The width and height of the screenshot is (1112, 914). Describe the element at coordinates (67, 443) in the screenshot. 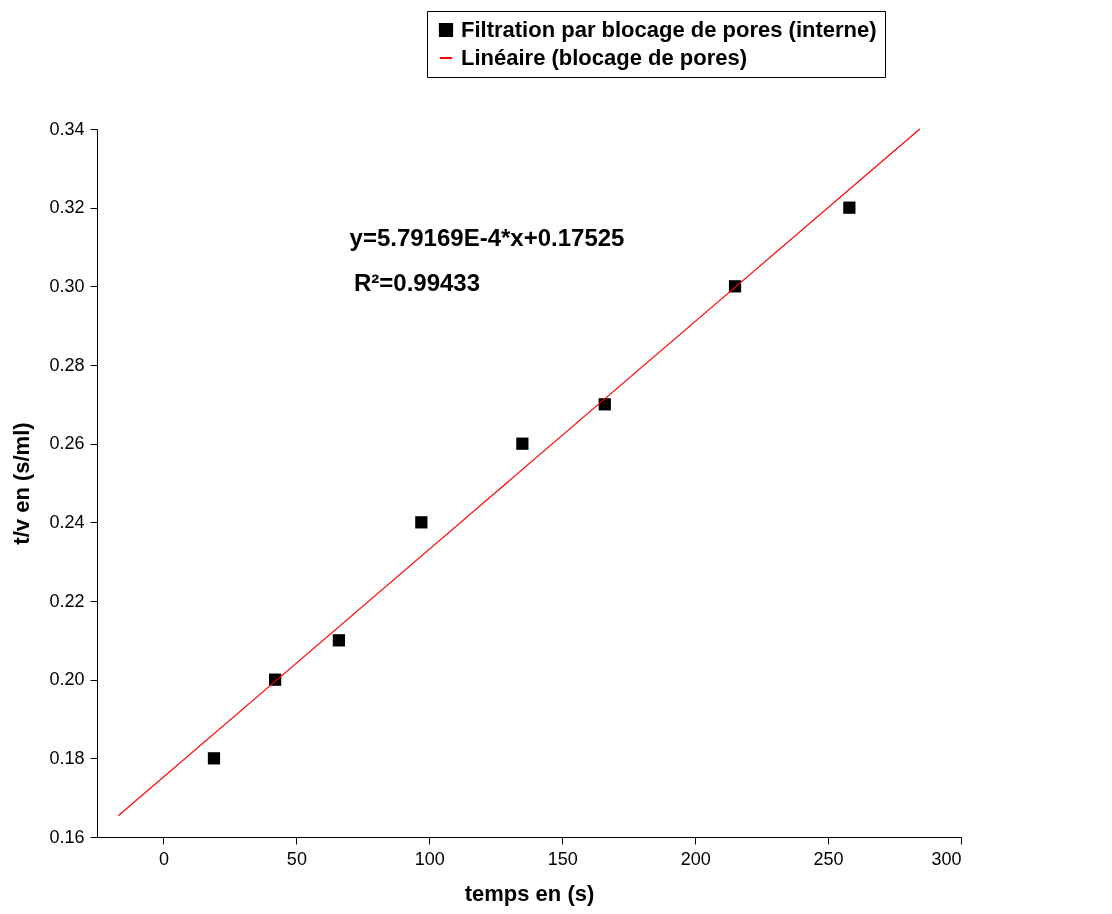

I see `y-tick-label: 0.26` at that location.